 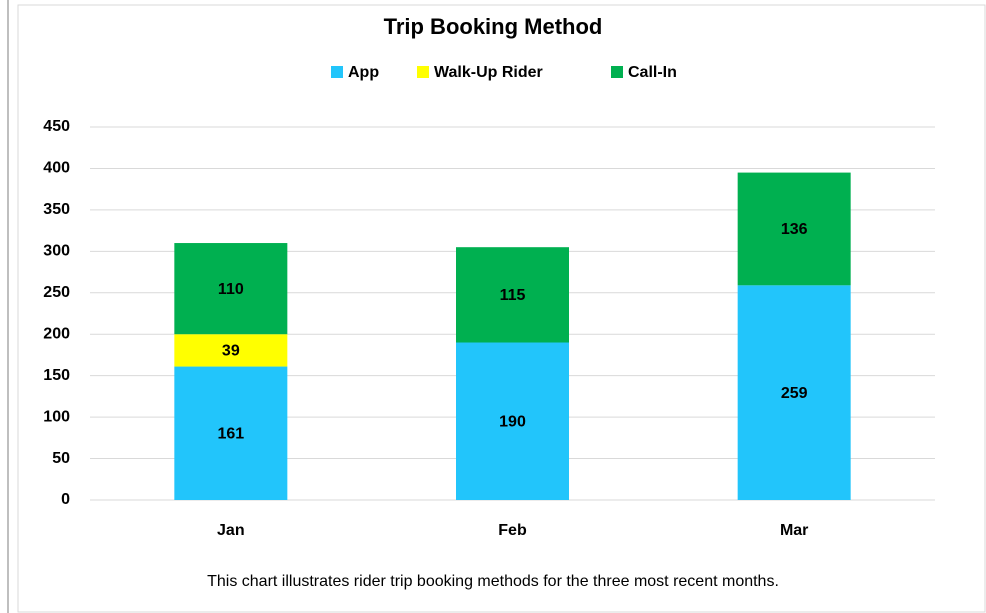 What do you see at coordinates (56, 375) in the screenshot?
I see `y-tick-label: 150` at bounding box center [56, 375].